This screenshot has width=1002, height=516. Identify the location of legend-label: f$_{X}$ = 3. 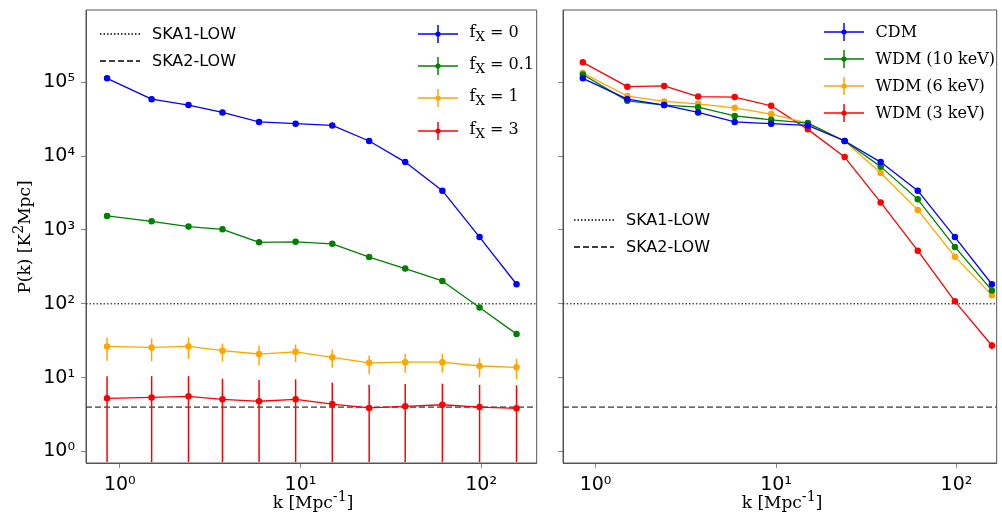
(494, 130).